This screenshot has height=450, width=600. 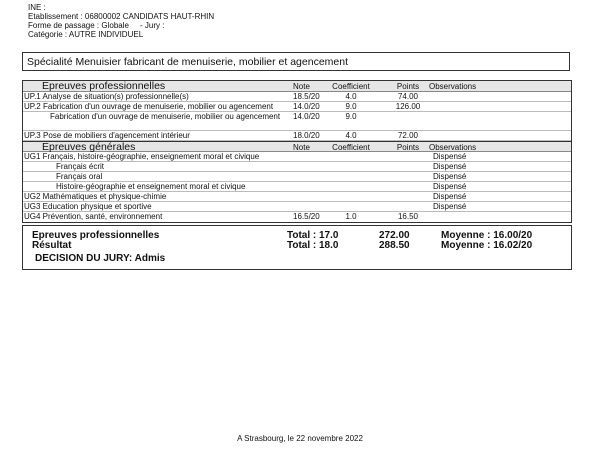 What do you see at coordinates (306, 216) in the screenshot?
I see `row-note: 16.5/20` at bounding box center [306, 216].